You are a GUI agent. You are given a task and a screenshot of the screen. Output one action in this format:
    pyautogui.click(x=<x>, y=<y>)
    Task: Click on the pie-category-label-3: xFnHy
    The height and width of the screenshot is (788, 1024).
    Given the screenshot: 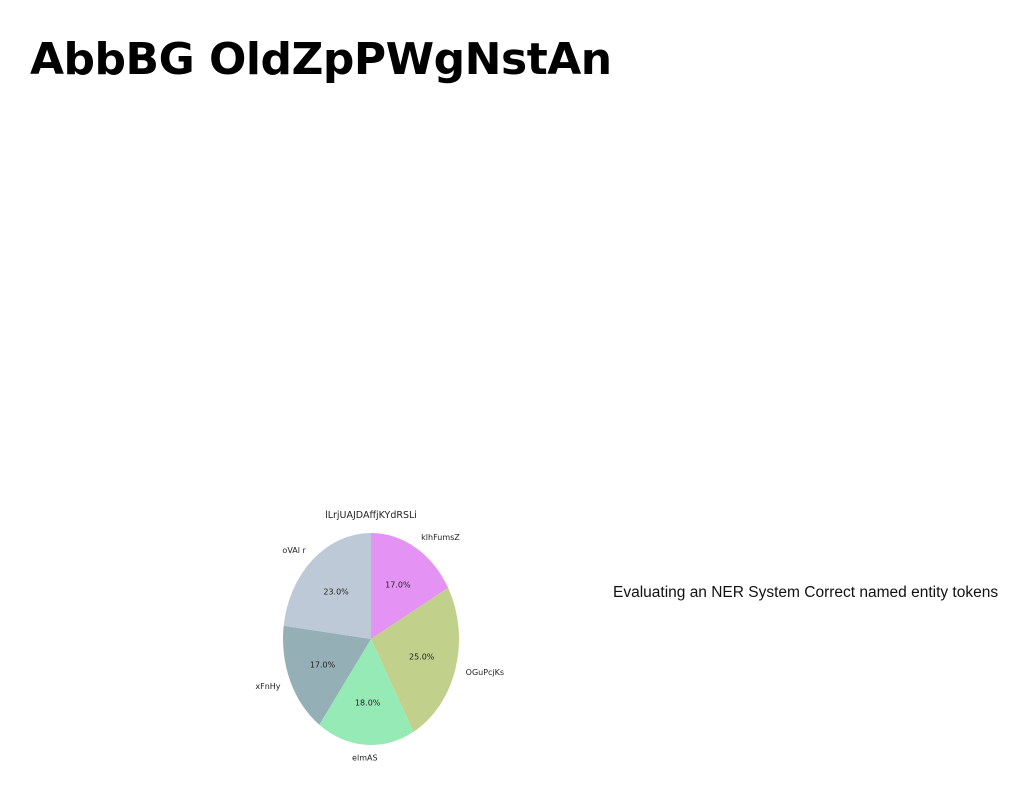 What is the action you would take?
    pyautogui.click(x=267, y=686)
    